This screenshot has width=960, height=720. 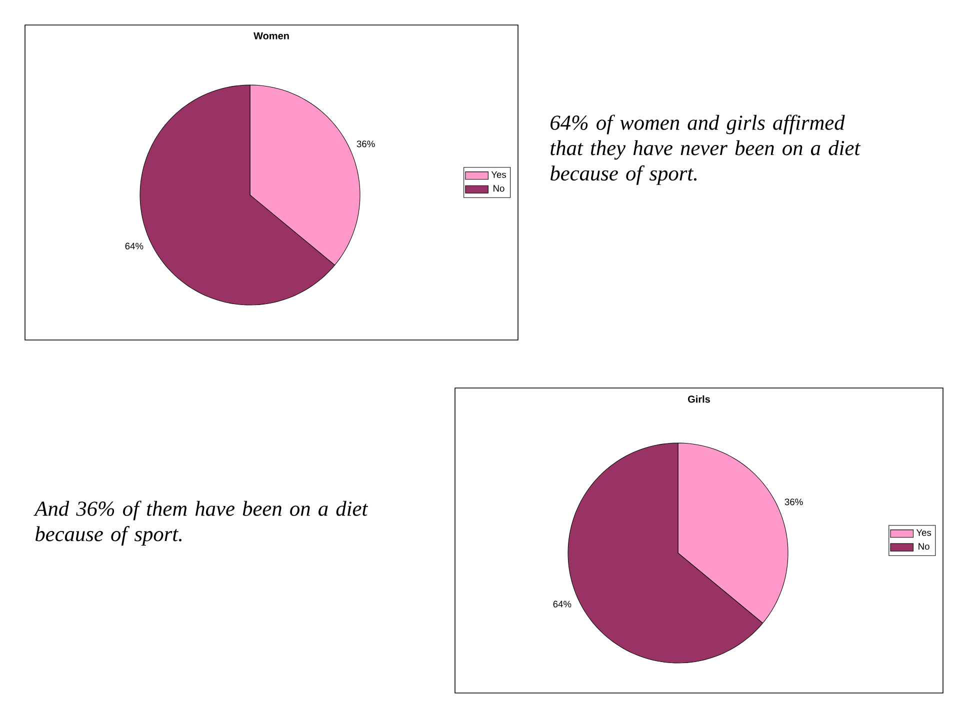 What do you see at coordinates (699, 399) in the screenshot?
I see `chart-title: Girls` at bounding box center [699, 399].